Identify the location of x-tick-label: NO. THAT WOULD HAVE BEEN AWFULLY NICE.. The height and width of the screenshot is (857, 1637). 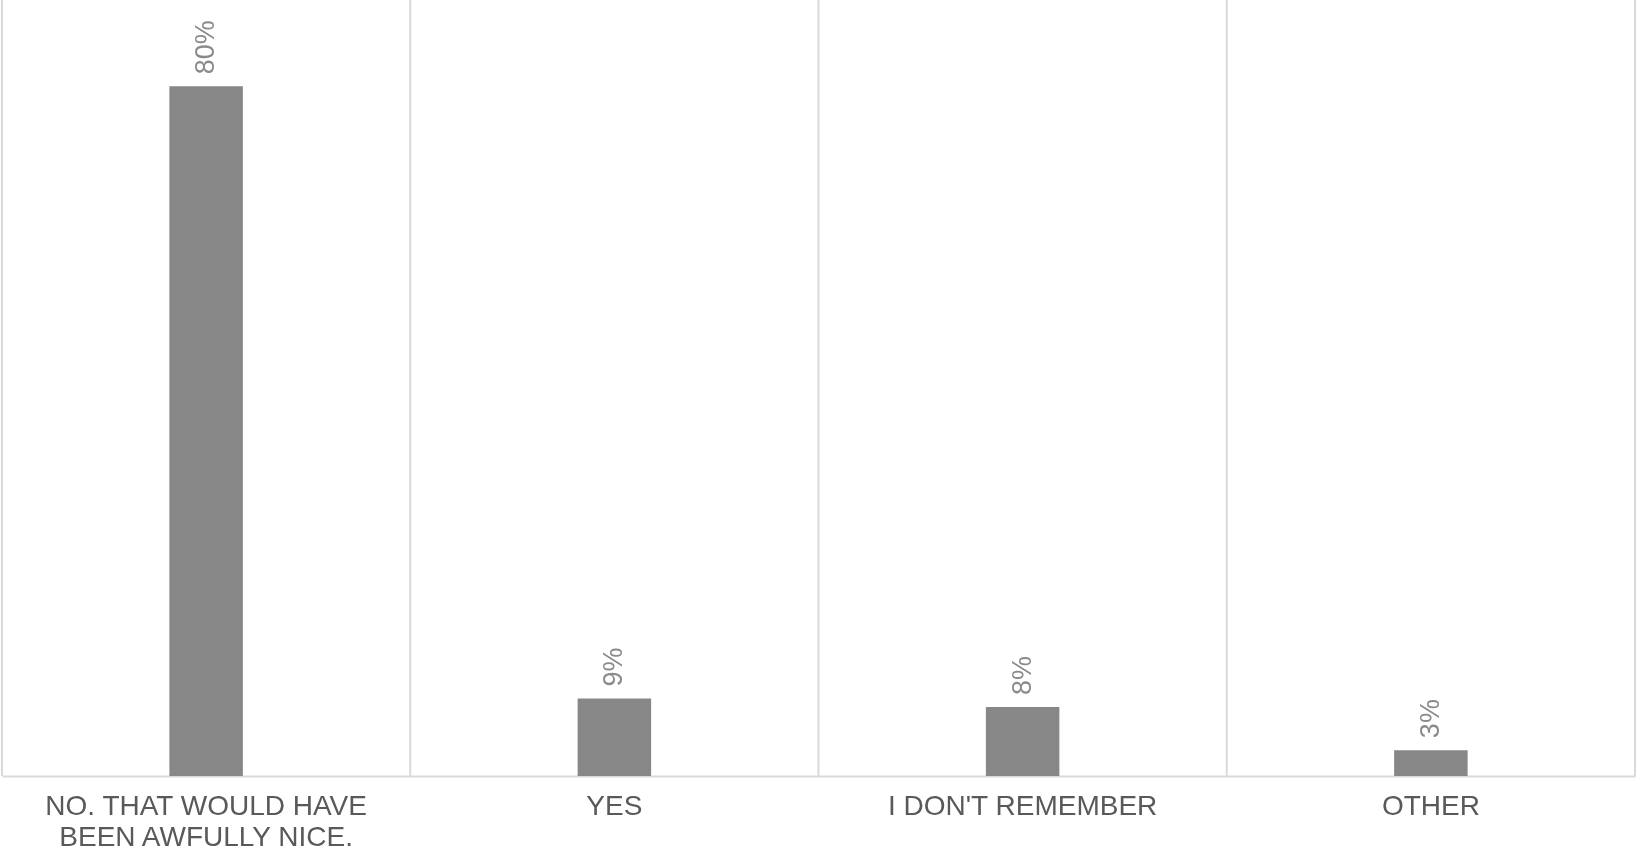
(206, 820).